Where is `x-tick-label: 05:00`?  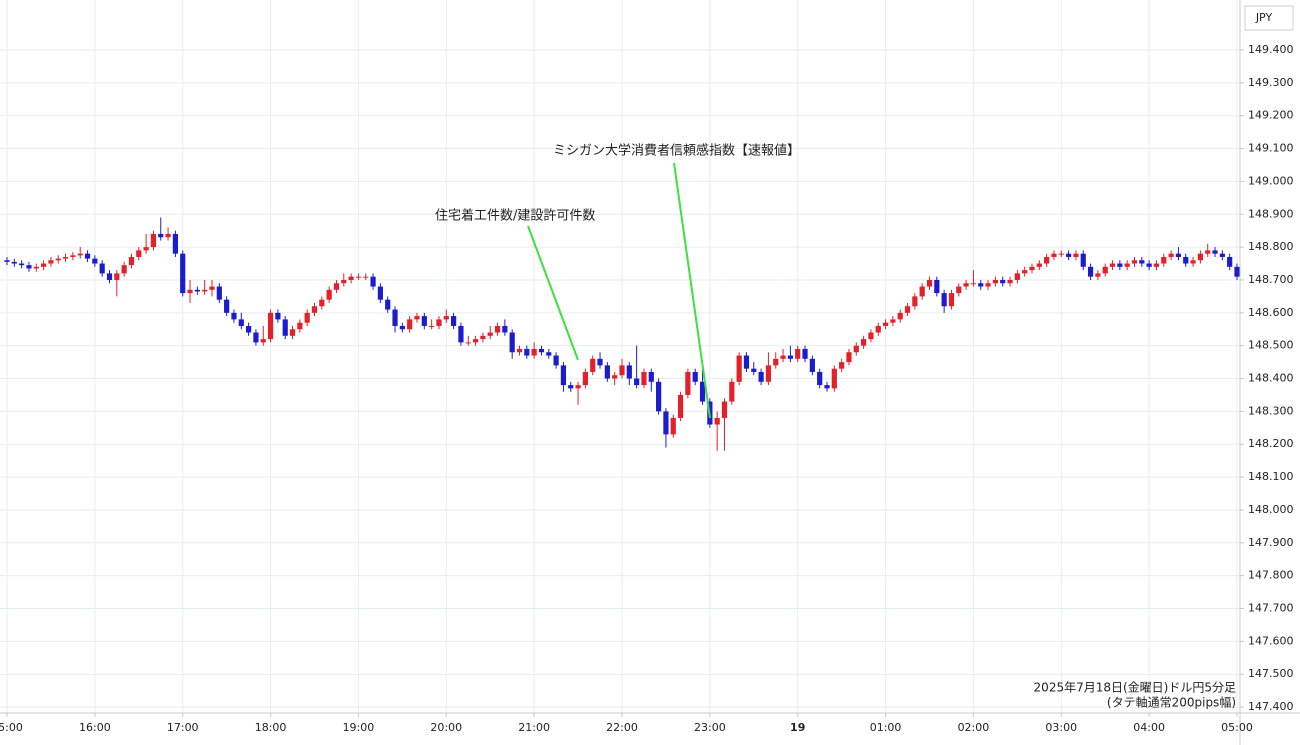
x-tick-label: 05:00 is located at coordinates (1237, 727).